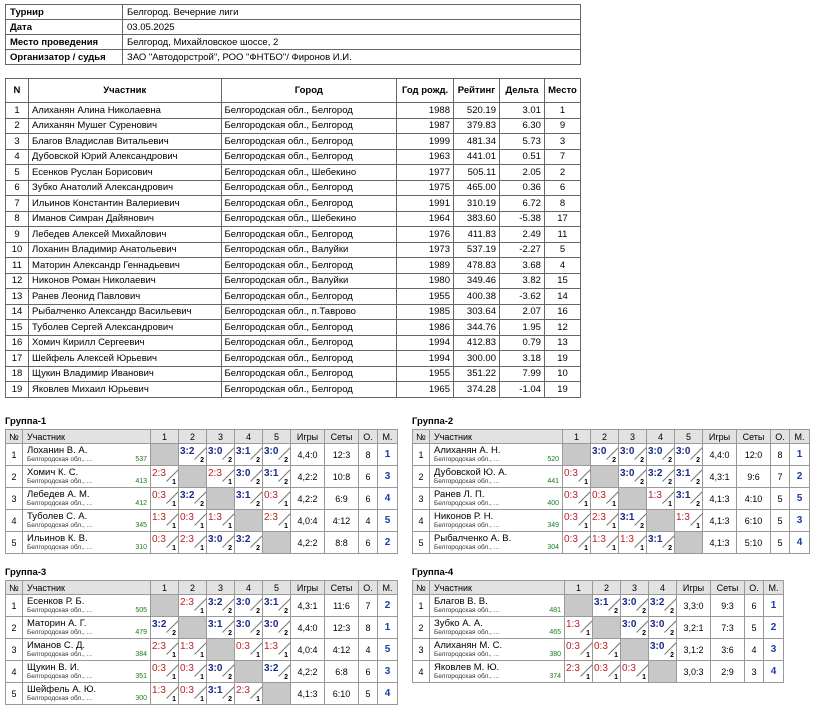  Describe the element at coordinates (17, 234) in the screenshot. I see `participant-number: 9` at that location.